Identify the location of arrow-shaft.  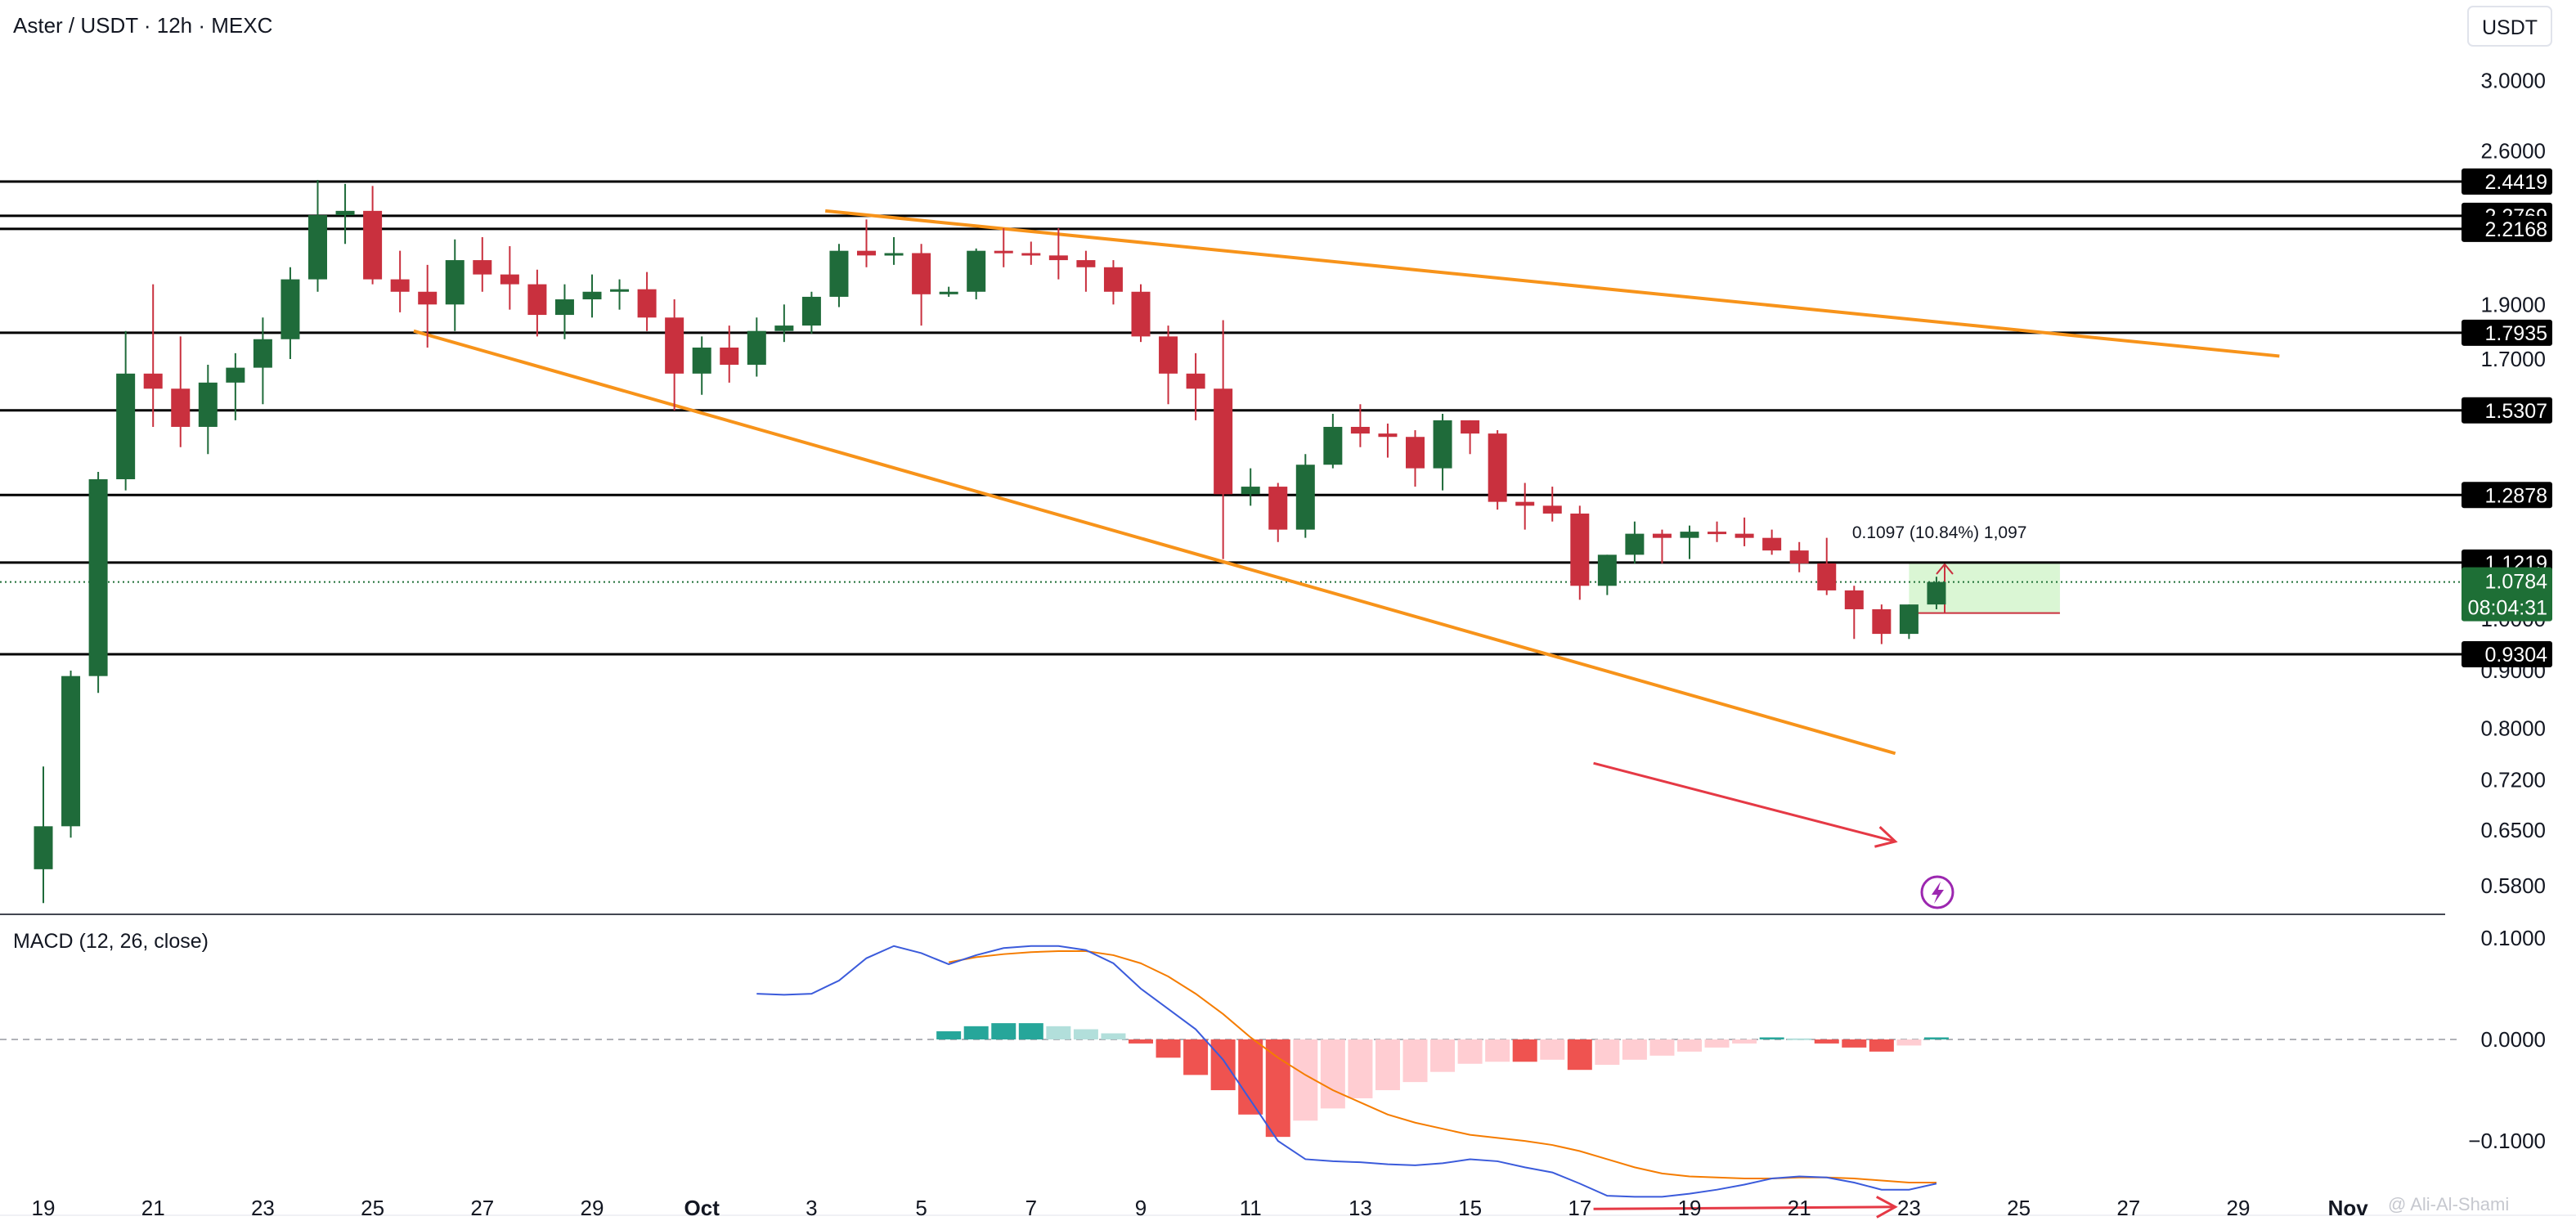
(1744, 802).